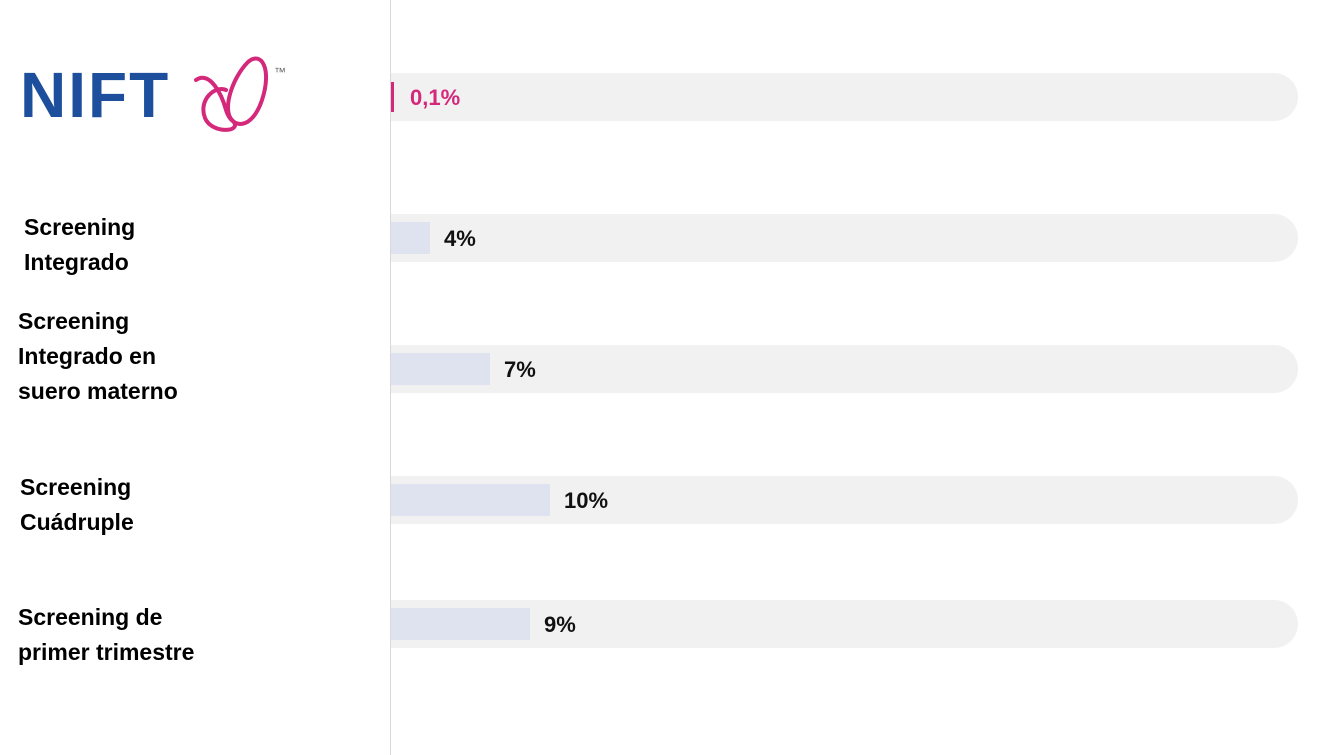 The height and width of the screenshot is (755, 1332). I want to click on category-label: Screening Integrado en suero materno, so click(98, 356).